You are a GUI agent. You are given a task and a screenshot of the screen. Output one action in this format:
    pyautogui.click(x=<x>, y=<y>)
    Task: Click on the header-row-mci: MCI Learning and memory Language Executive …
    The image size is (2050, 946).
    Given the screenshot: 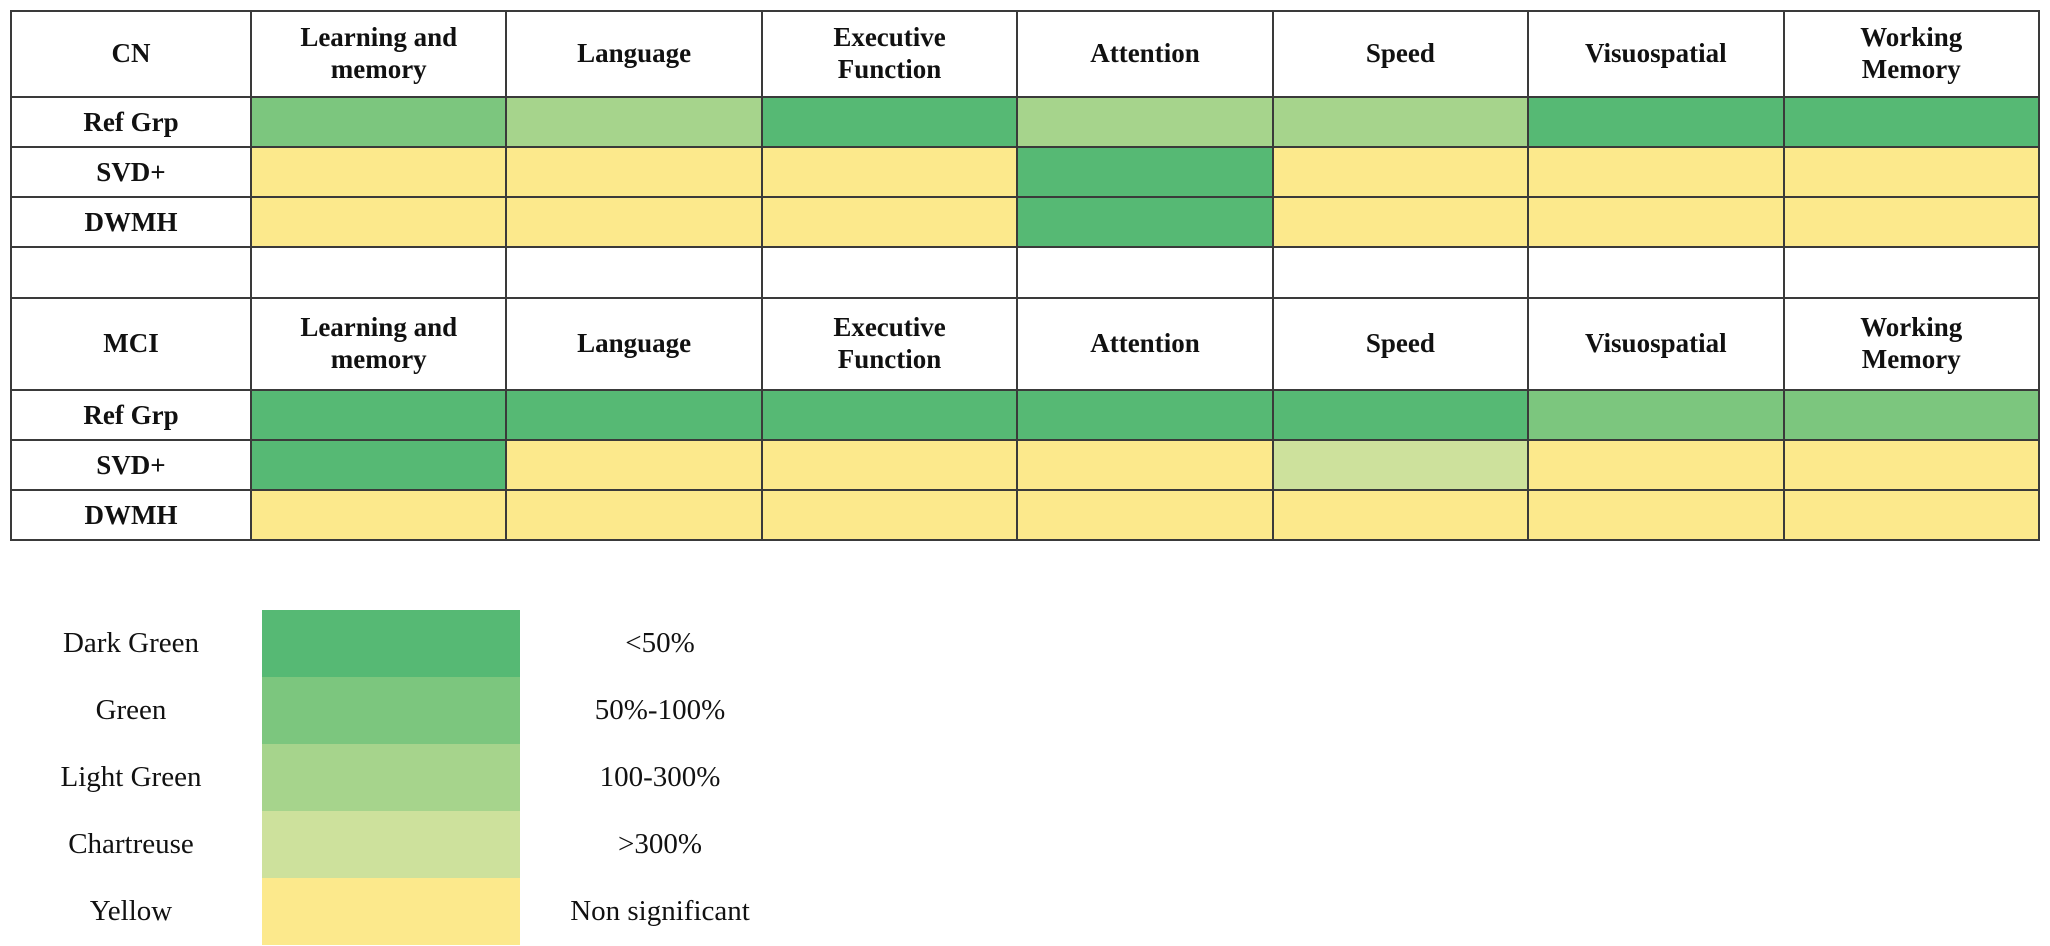 What is the action you would take?
    pyautogui.click(x=1025, y=344)
    